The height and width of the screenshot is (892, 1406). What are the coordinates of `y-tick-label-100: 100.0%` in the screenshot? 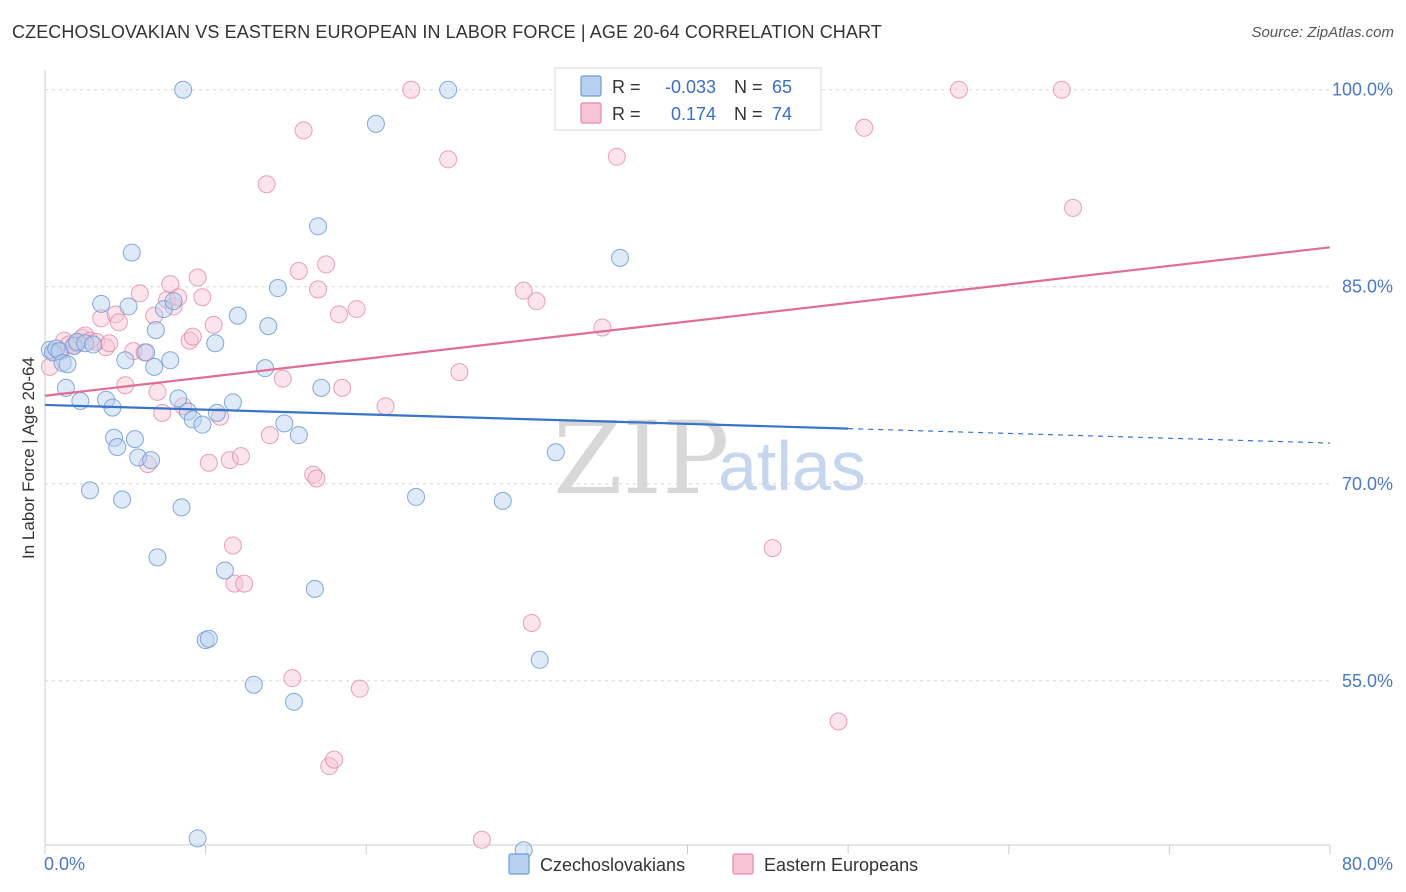 It's located at (1362, 90).